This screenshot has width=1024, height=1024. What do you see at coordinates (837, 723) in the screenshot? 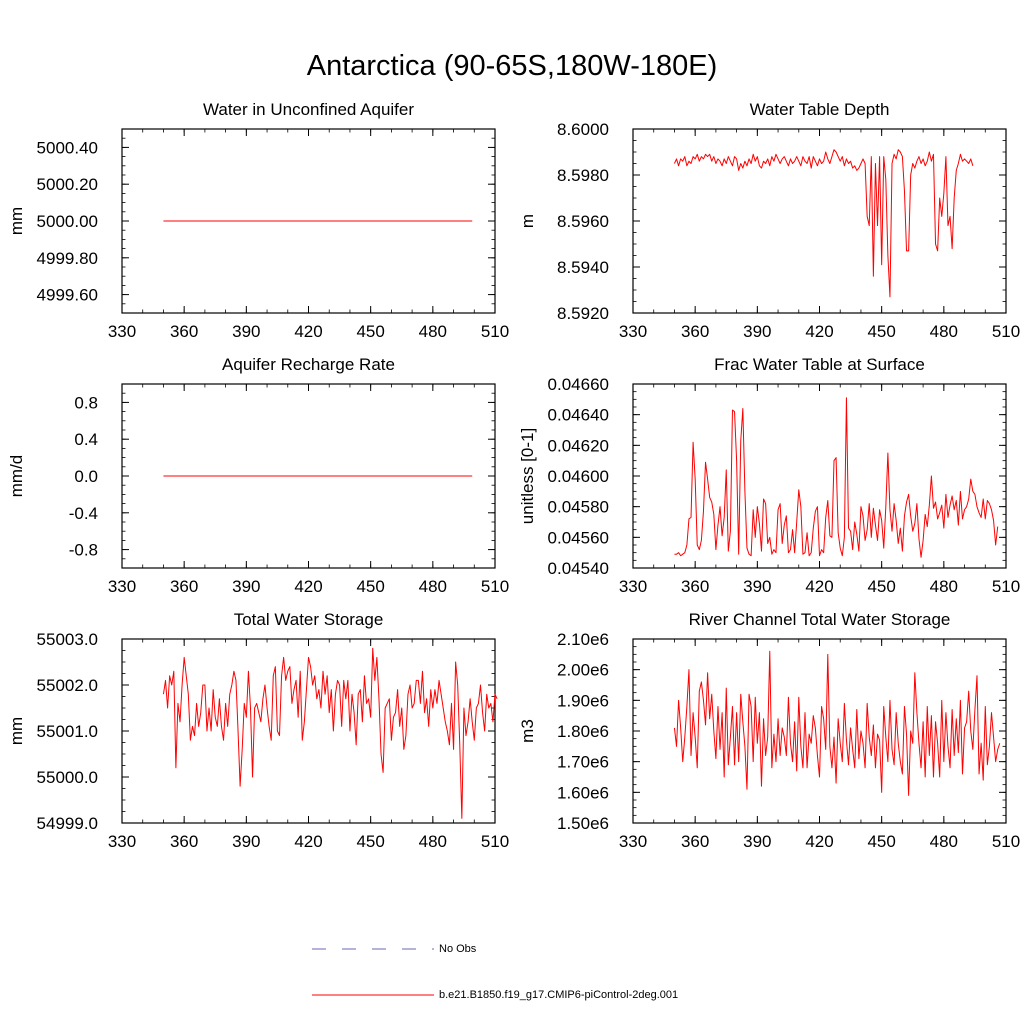
I see `series-line-river-channel-total-water-storage` at bounding box center [837, 723].